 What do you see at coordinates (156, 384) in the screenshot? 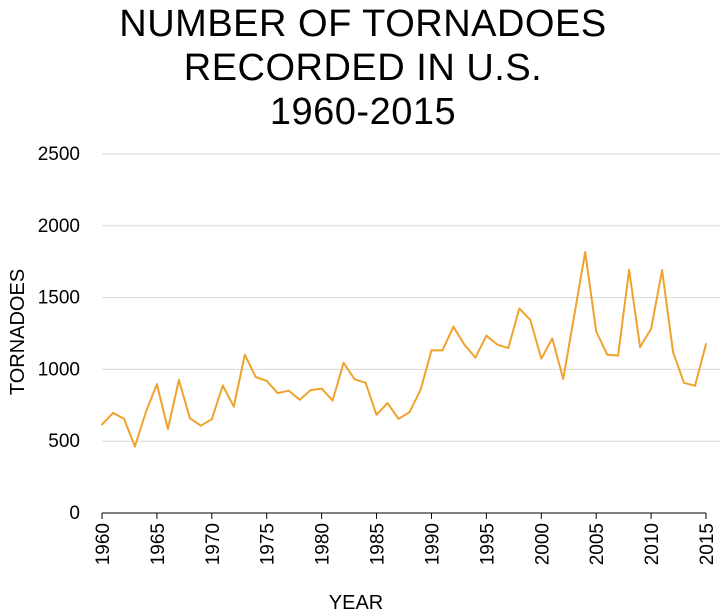
I see `data-point-1965` at bounding box center [156, 384].